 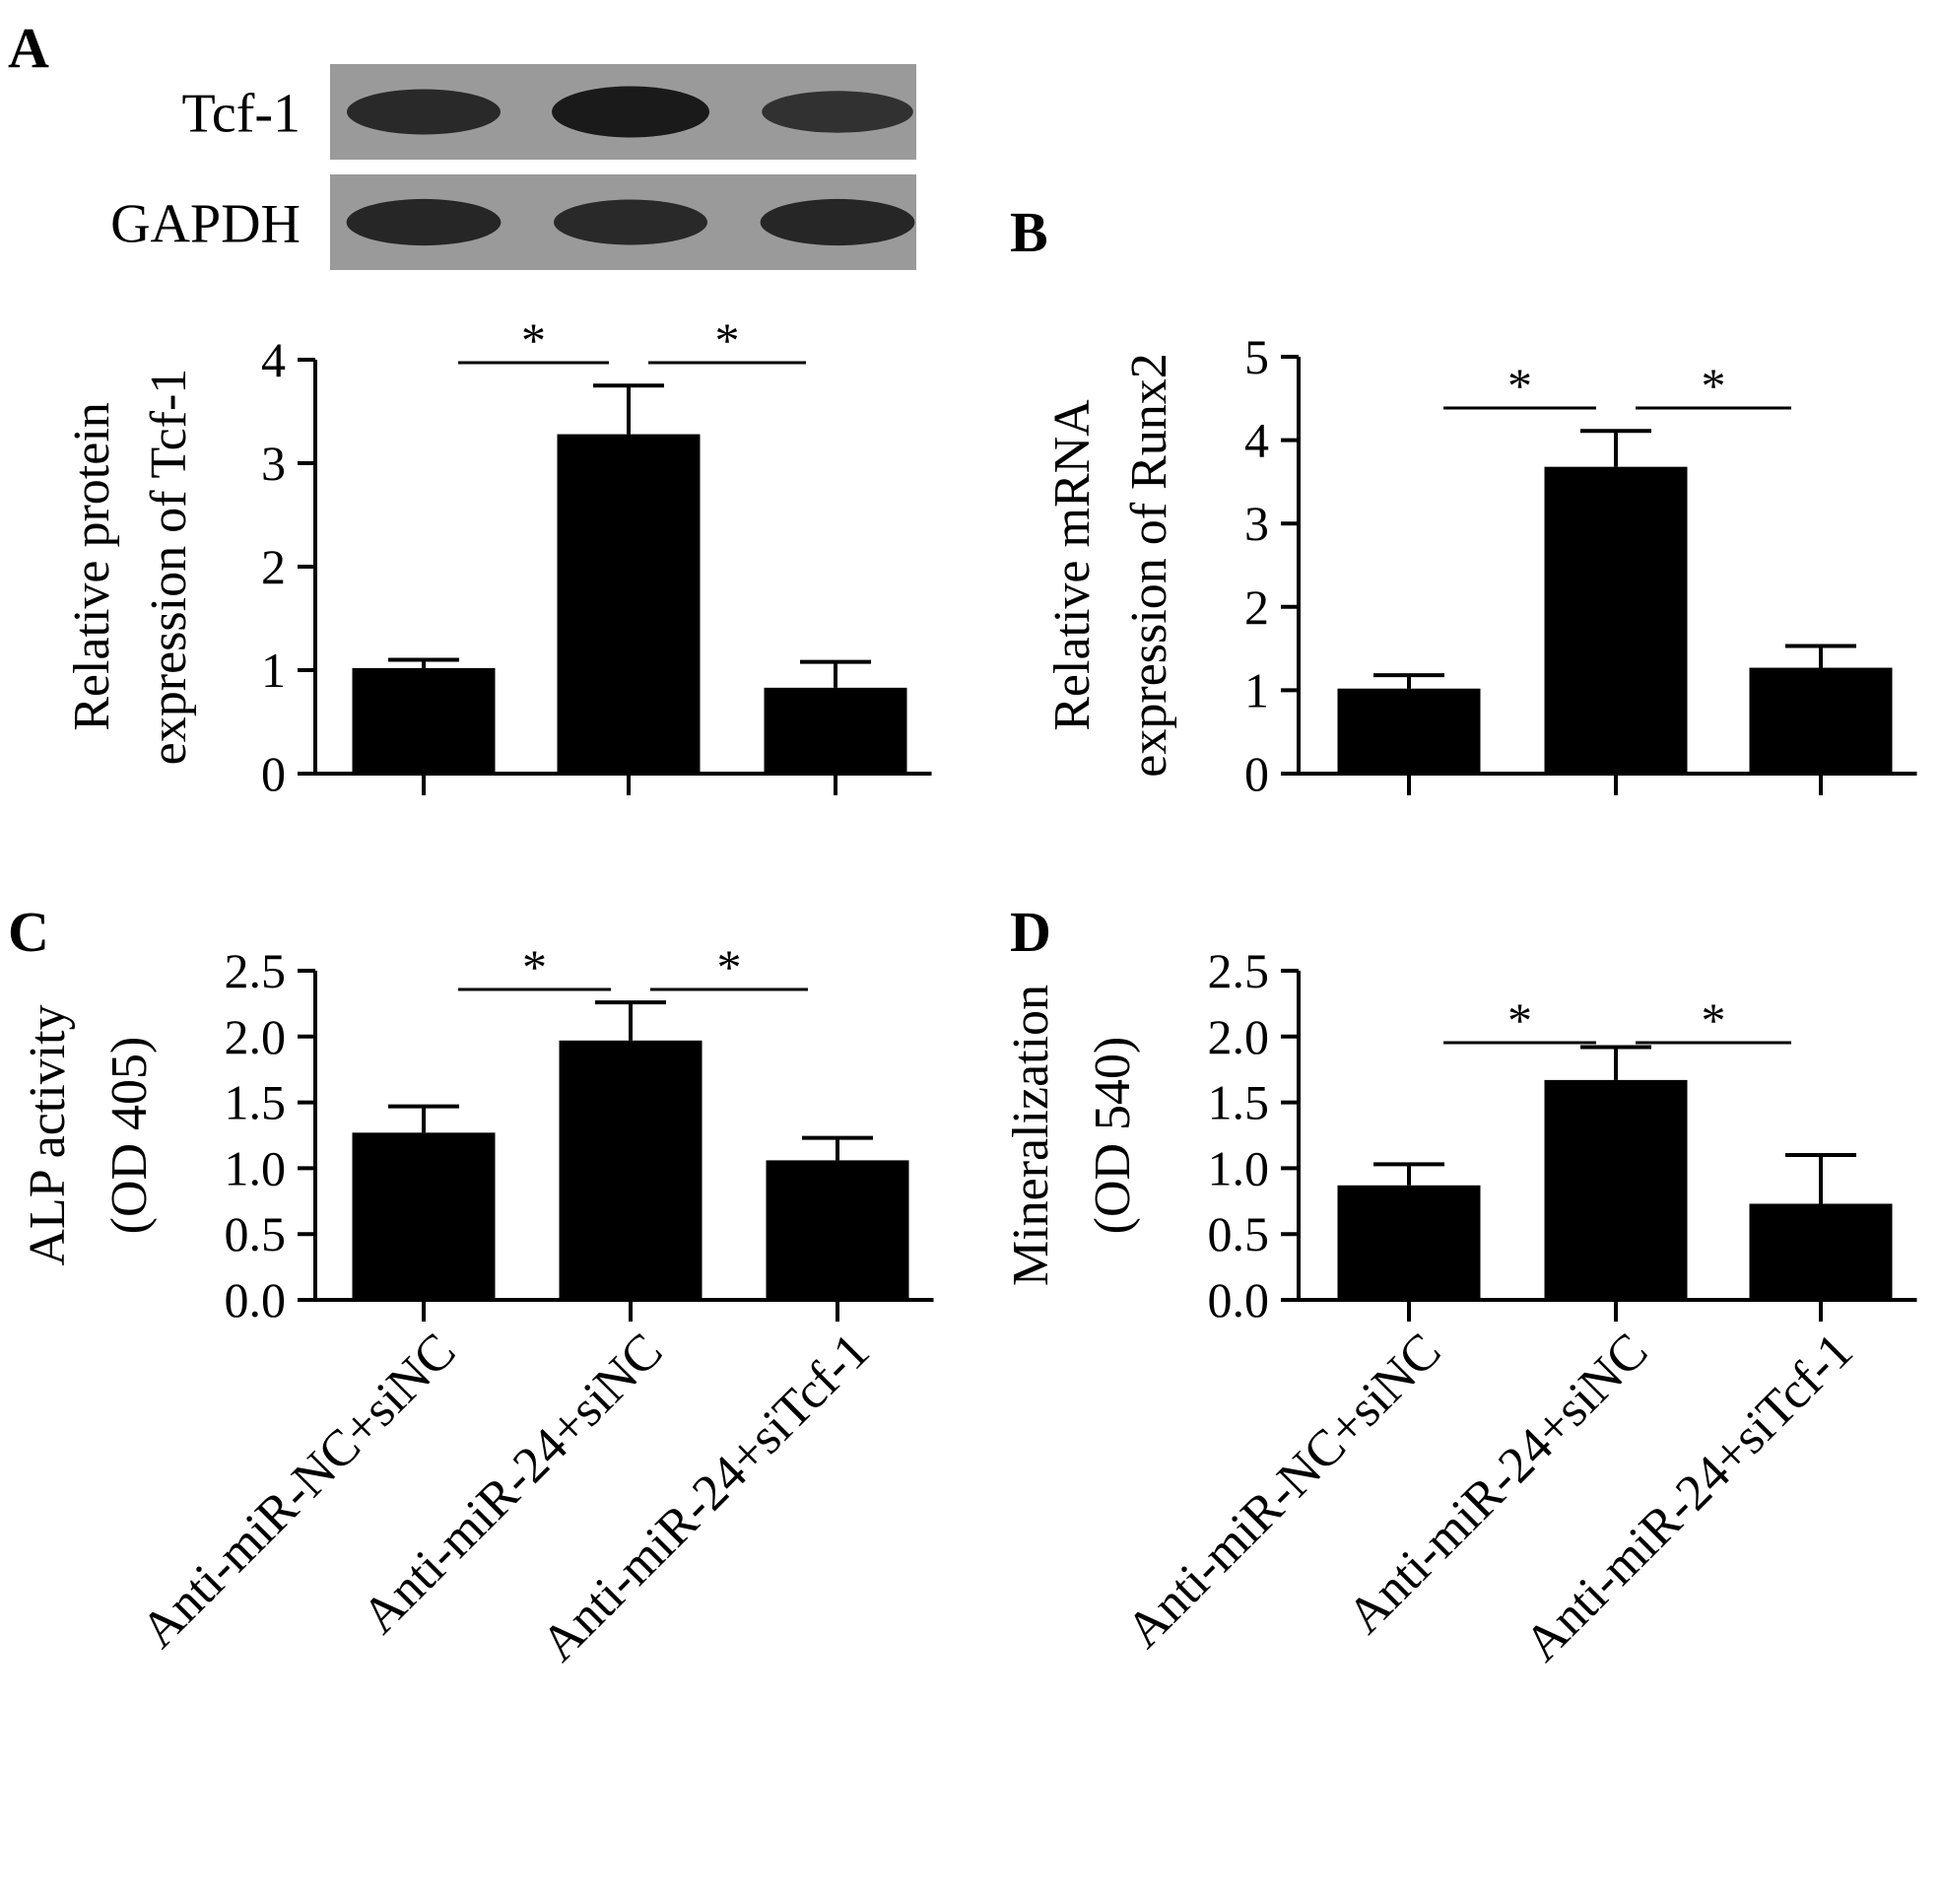 I want to click on y-axis-label: Relative mRNA, so click(x=1072, y=565).